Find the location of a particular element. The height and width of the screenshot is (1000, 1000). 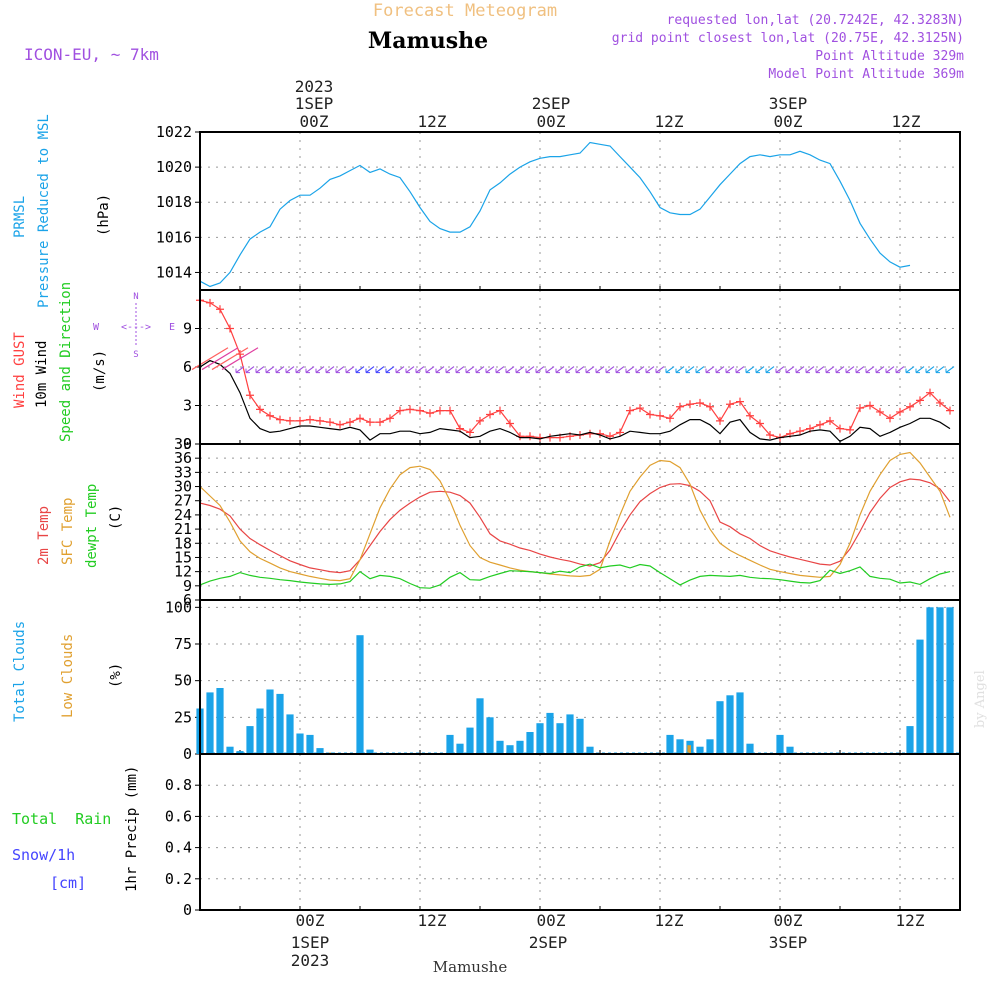

y-tick-label: 0.6 is located at coordinates (178, 816).